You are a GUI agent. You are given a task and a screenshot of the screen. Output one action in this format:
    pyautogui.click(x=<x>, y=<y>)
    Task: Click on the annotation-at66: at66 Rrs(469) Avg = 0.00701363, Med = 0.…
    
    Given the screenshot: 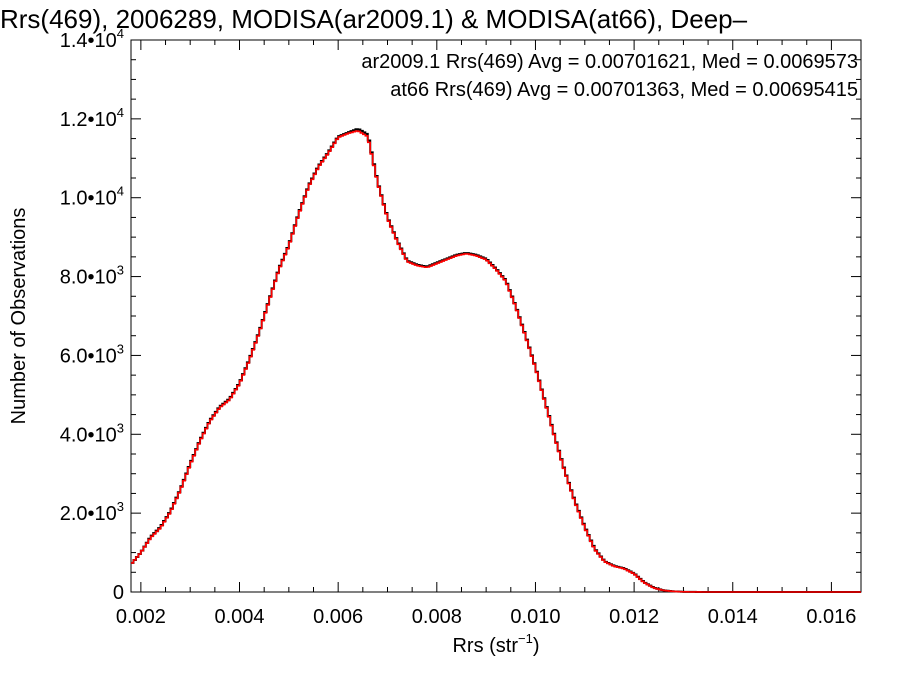 What is the action you would take?
    pyautogui.click(x=624, y=90)
    